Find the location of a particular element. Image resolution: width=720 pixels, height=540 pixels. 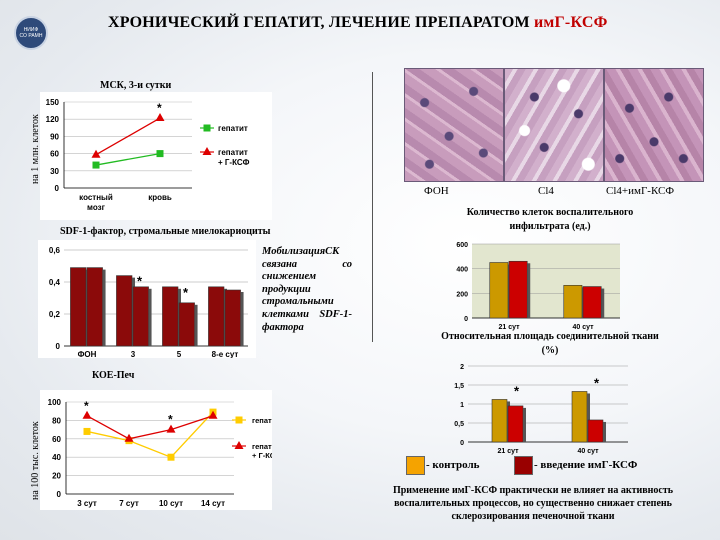

y-tick-label: 30 is located at coordinates (54, 171).